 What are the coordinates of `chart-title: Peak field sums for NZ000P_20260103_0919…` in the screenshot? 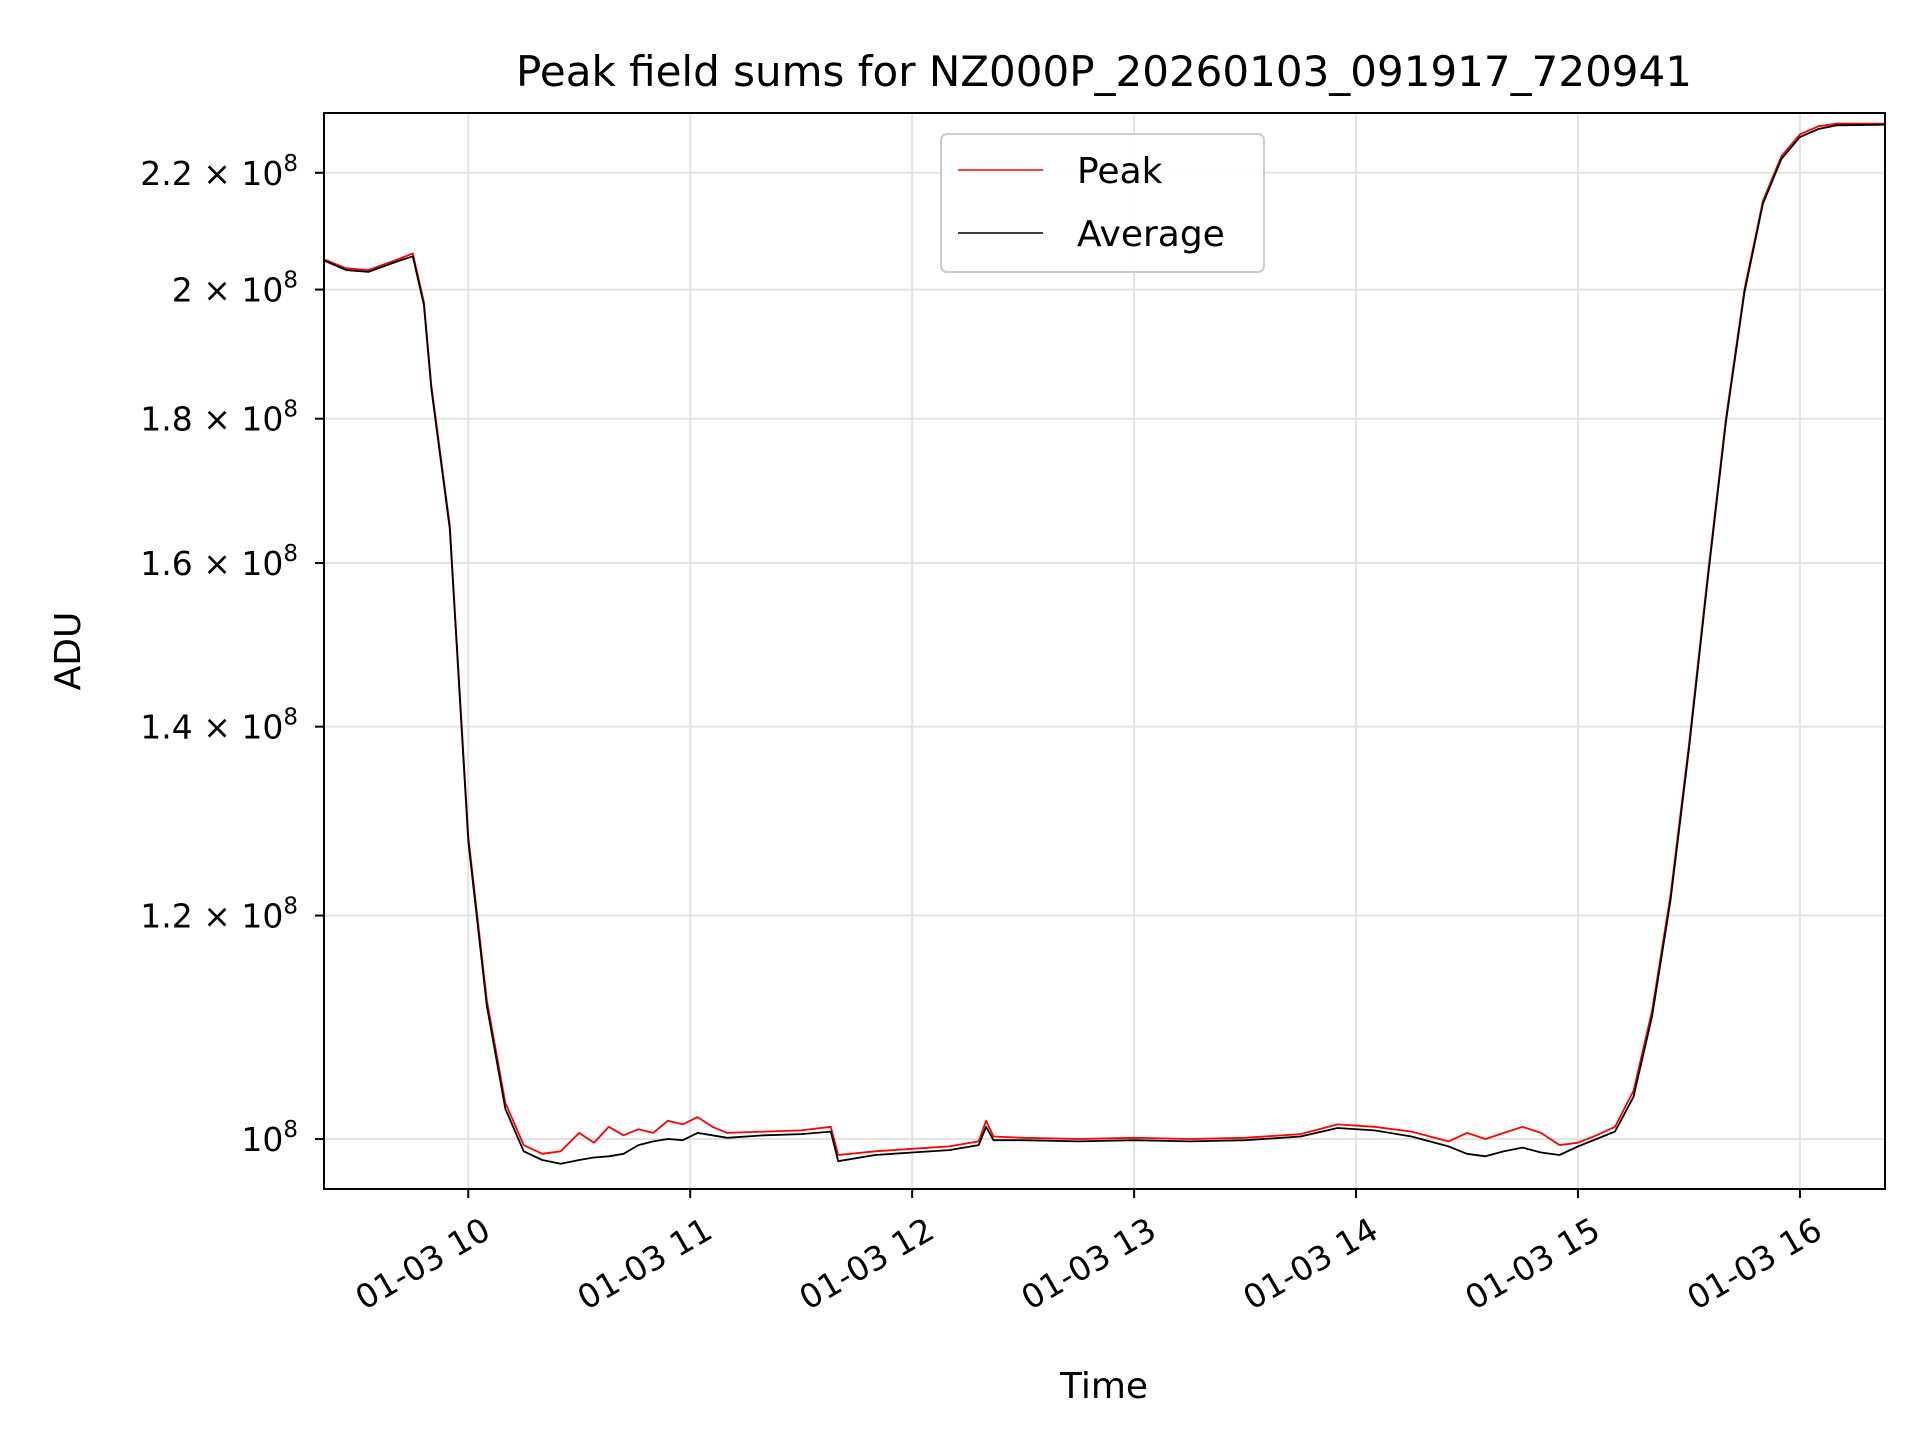 It's located at (1104, 71).